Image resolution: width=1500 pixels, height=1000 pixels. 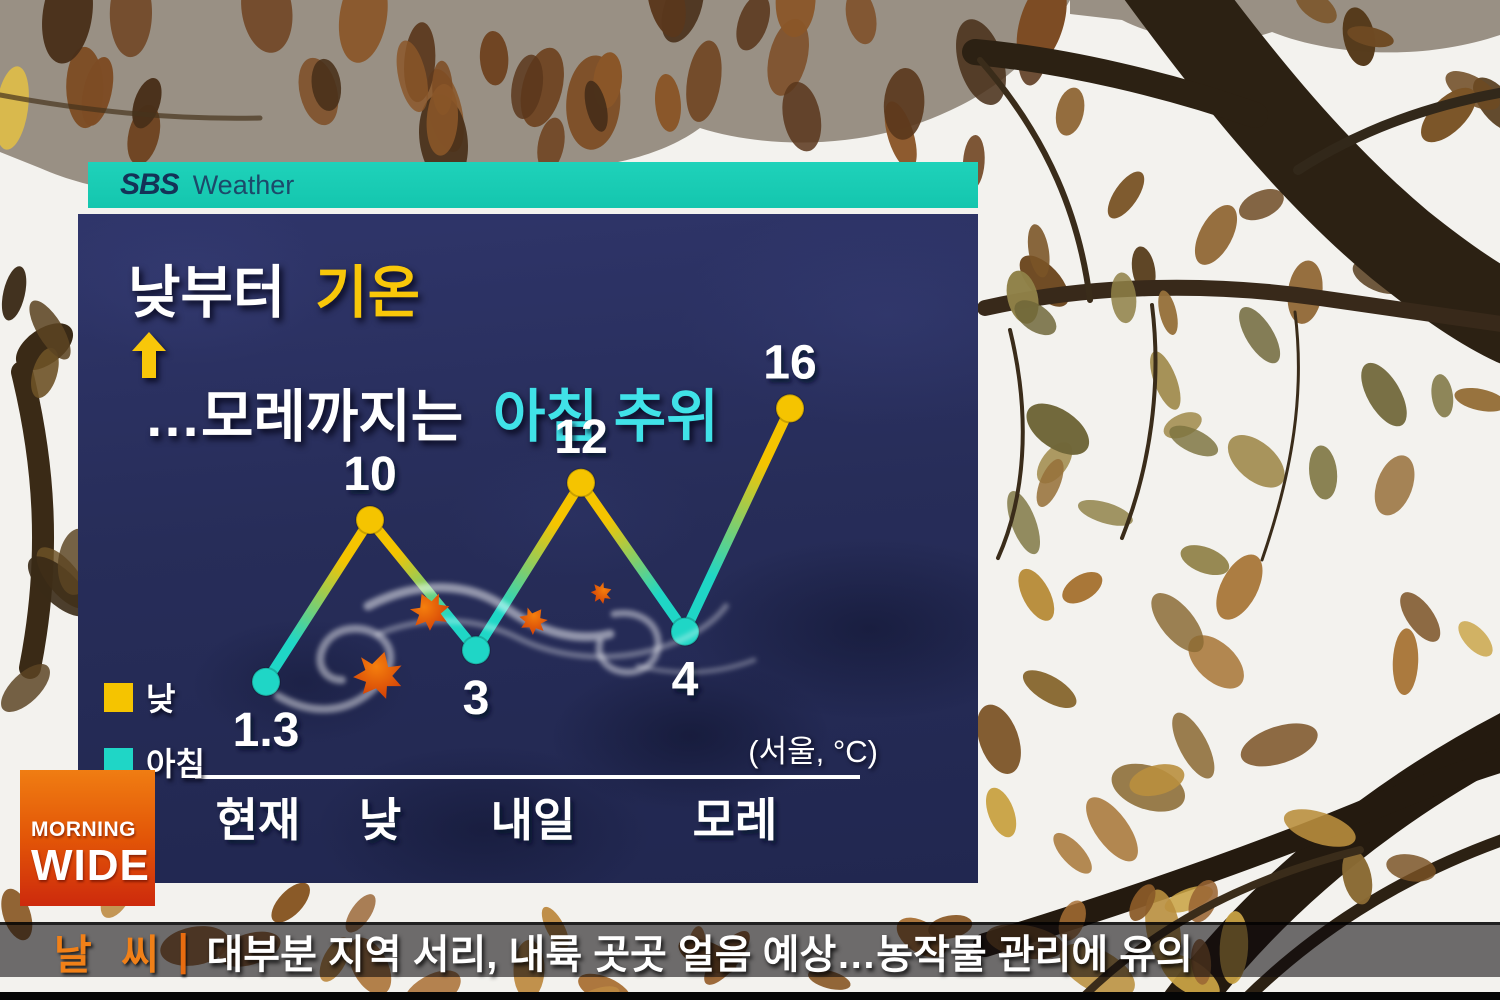 What do you see at coordinates (118, 697) in the screenshot?
I see `legend-swatch-day` at bounding box center [118, 697].